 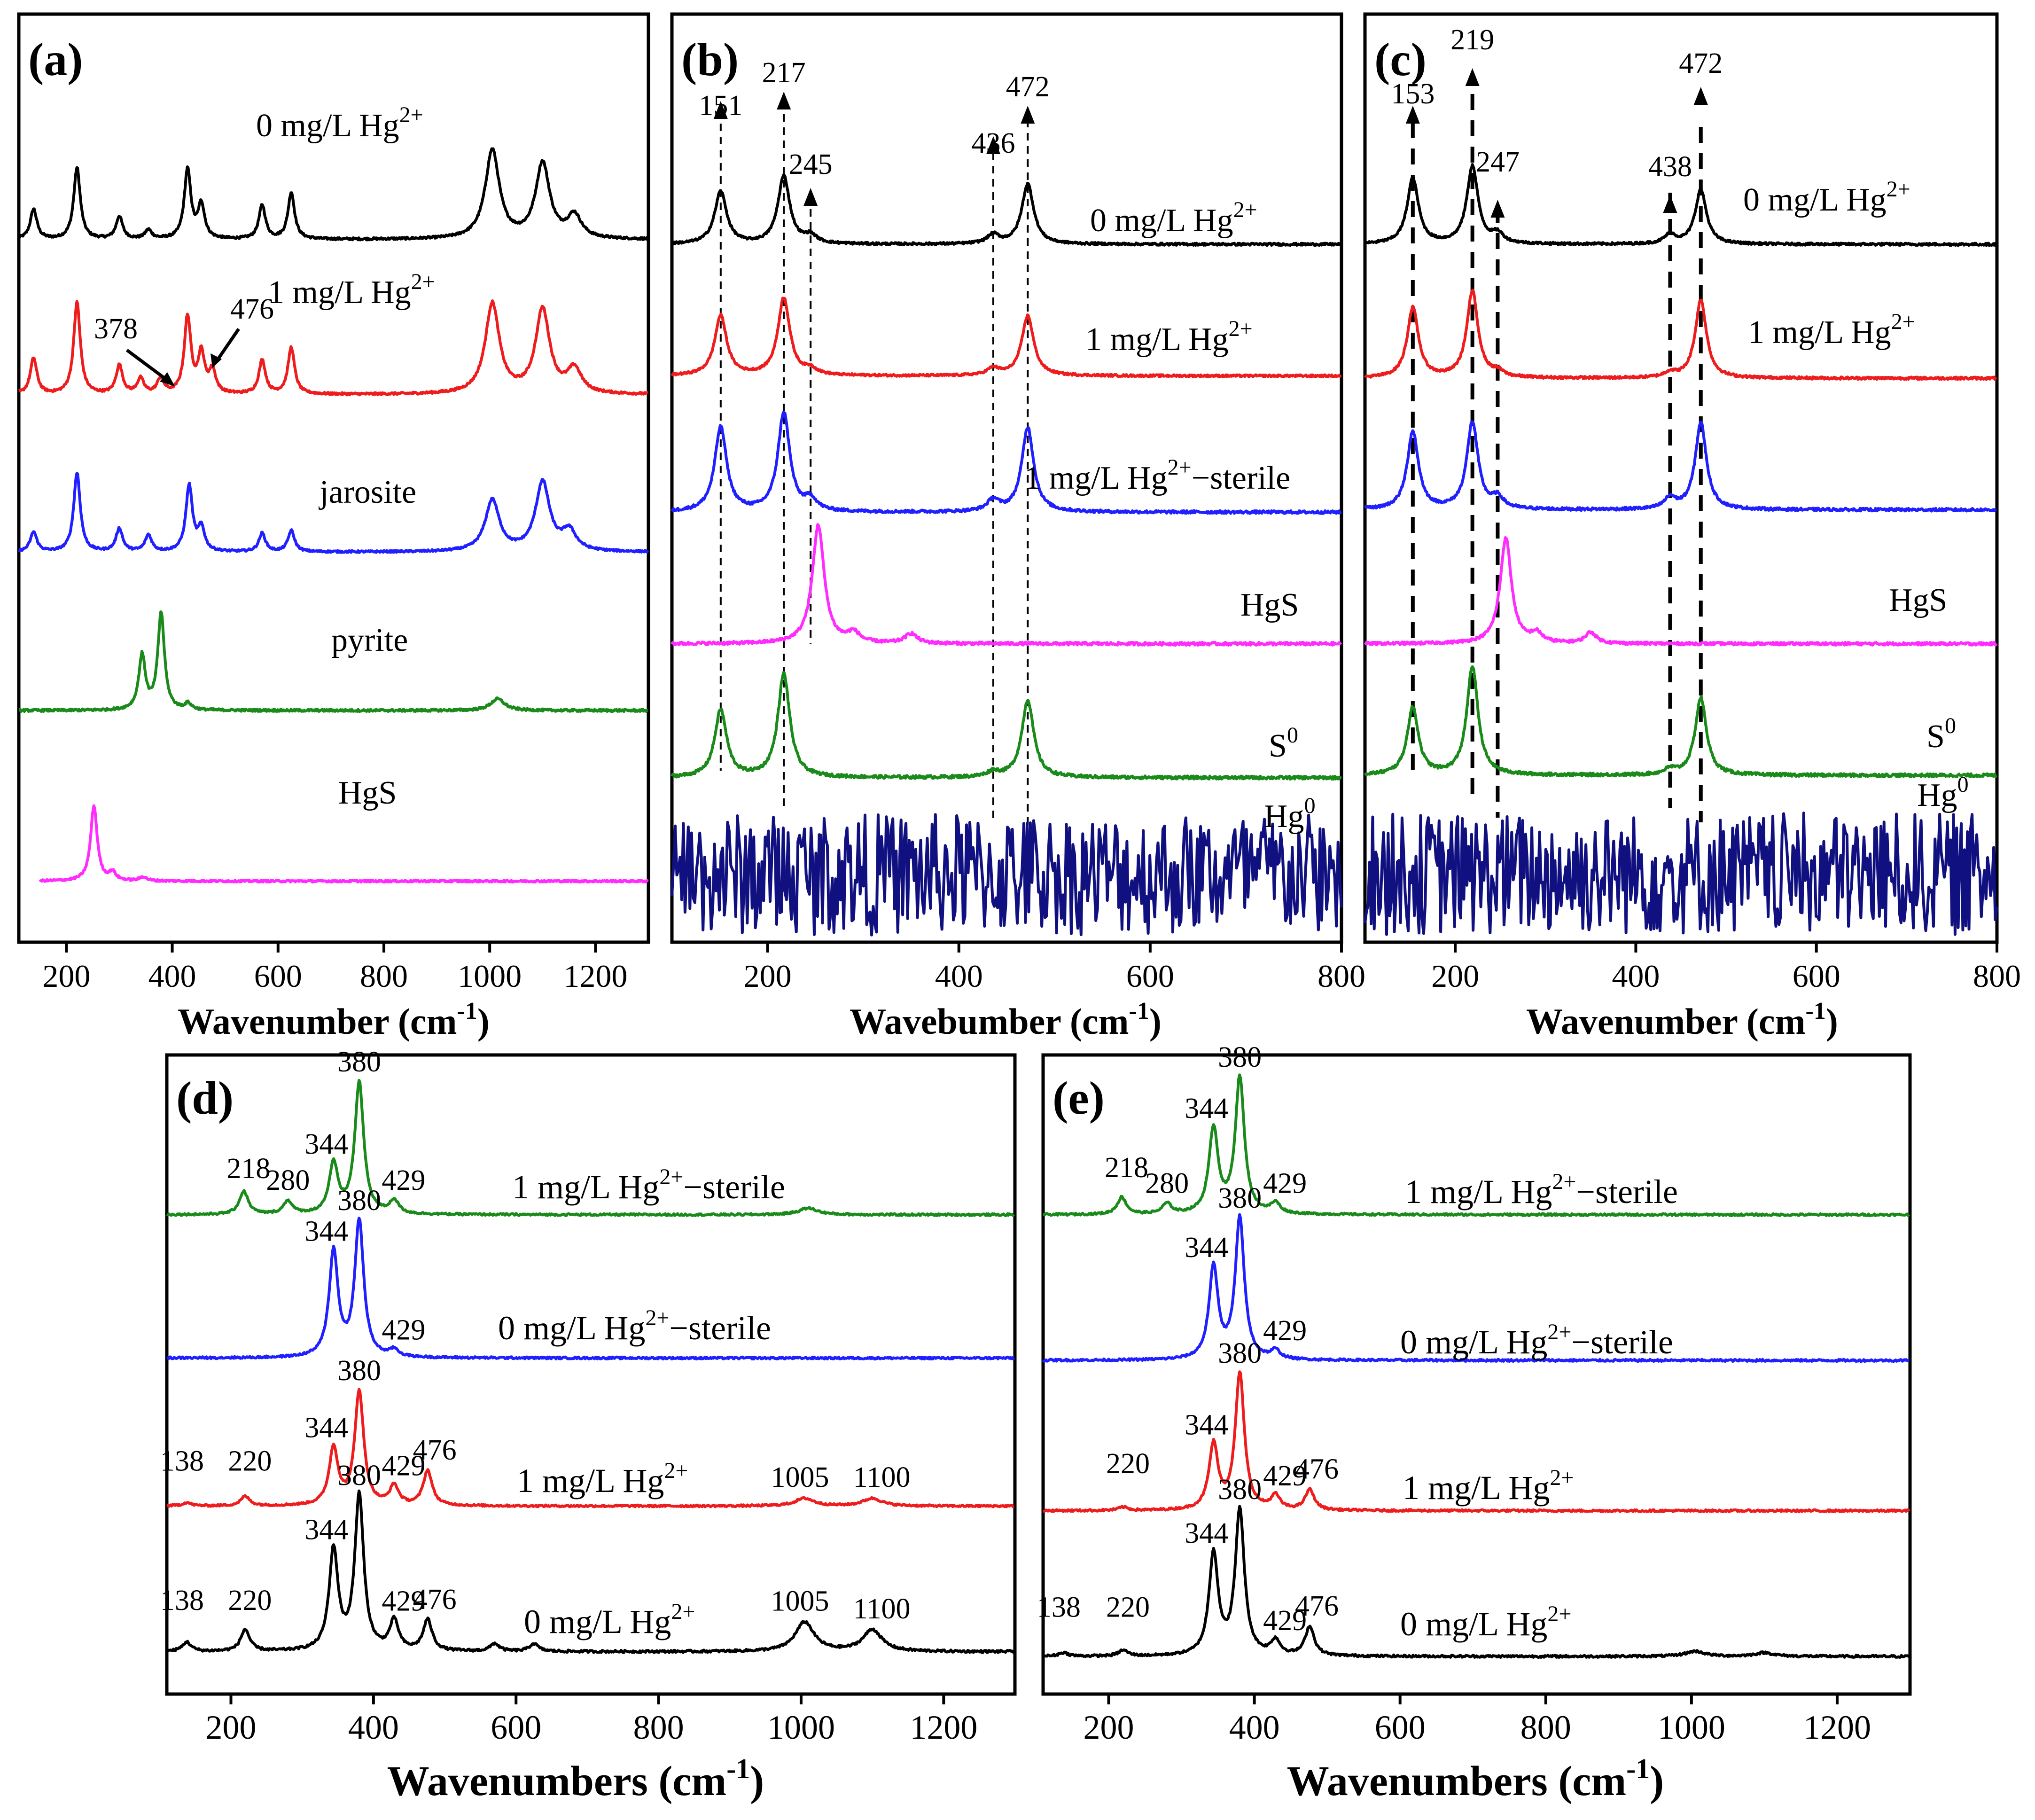 What do you see at coordinates (1401, 59) in the screenshot?
I see `panel-label: (c)` at bounding box center [1401, 59].